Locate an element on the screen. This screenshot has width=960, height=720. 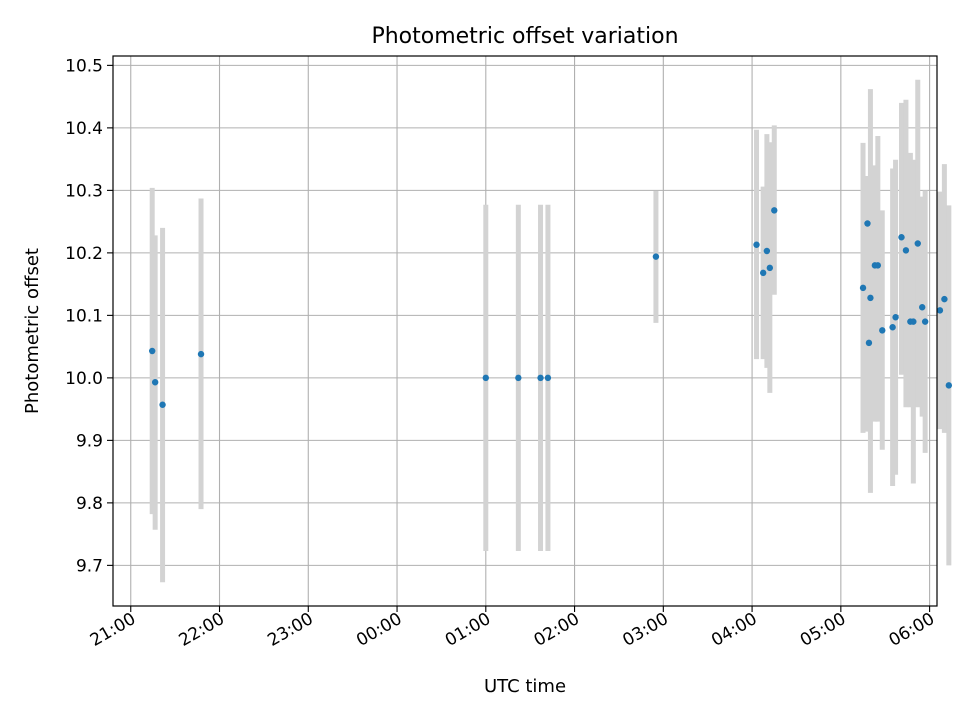
y-tick-label: 10.1 is located at coordinates (84, 316).